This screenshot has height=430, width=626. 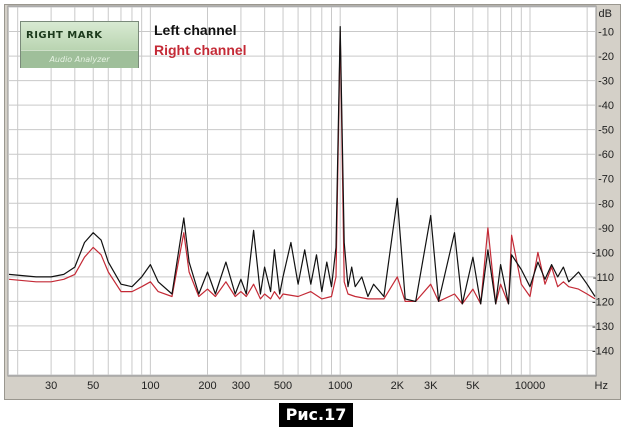 What do you see at coordinates (431, 386) in the screenshot?
I see `x-tick-label: 3K` at bounding box center [431, 386].